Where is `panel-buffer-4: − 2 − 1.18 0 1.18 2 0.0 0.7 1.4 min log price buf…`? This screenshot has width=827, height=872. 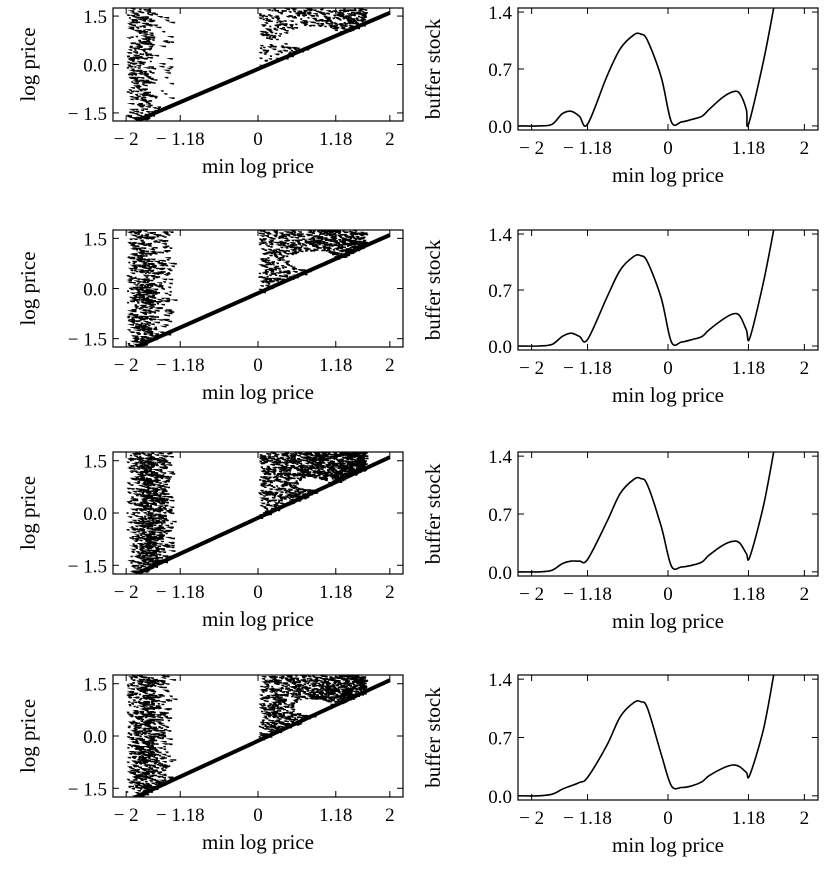 panel-buffer-4: − 2 − 1.18 0 1.18 2 0.0 0.7 1.4 min log price buf… is located at coordinates (620, 763).